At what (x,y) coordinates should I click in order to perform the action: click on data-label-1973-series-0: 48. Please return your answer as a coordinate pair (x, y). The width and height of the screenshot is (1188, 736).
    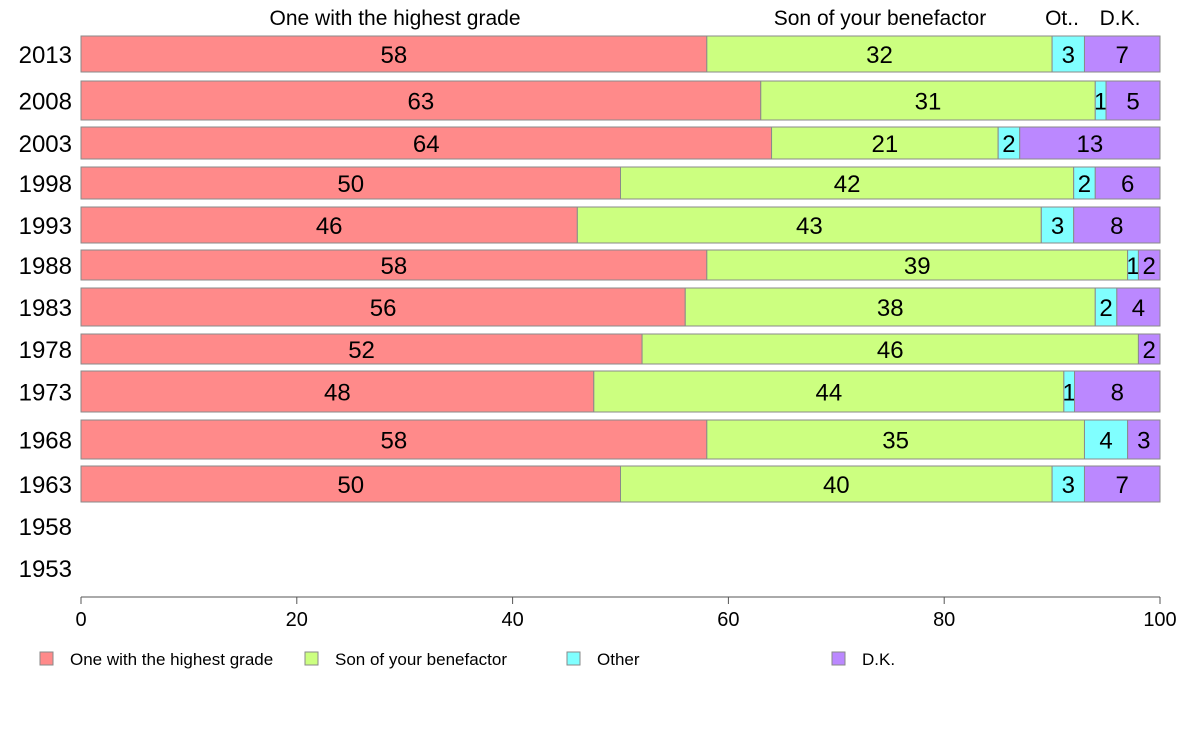
    Looking at the image, I should click on (337, 393).